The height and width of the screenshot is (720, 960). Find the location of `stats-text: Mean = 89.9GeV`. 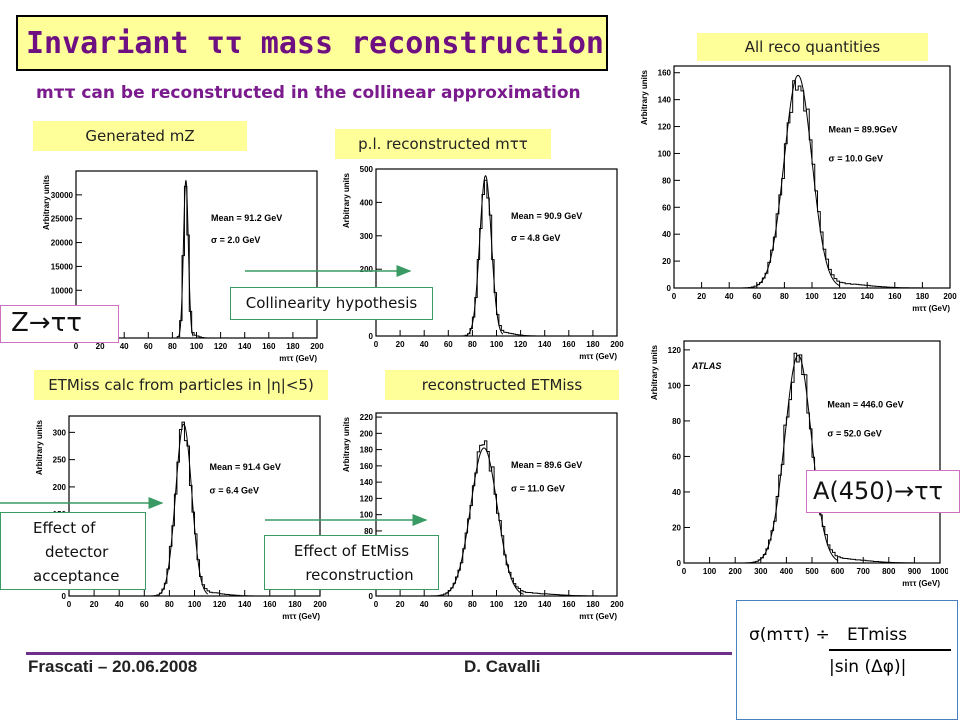

stats-text: Mean = 89.9GeV is located at coordinates (863, 130).